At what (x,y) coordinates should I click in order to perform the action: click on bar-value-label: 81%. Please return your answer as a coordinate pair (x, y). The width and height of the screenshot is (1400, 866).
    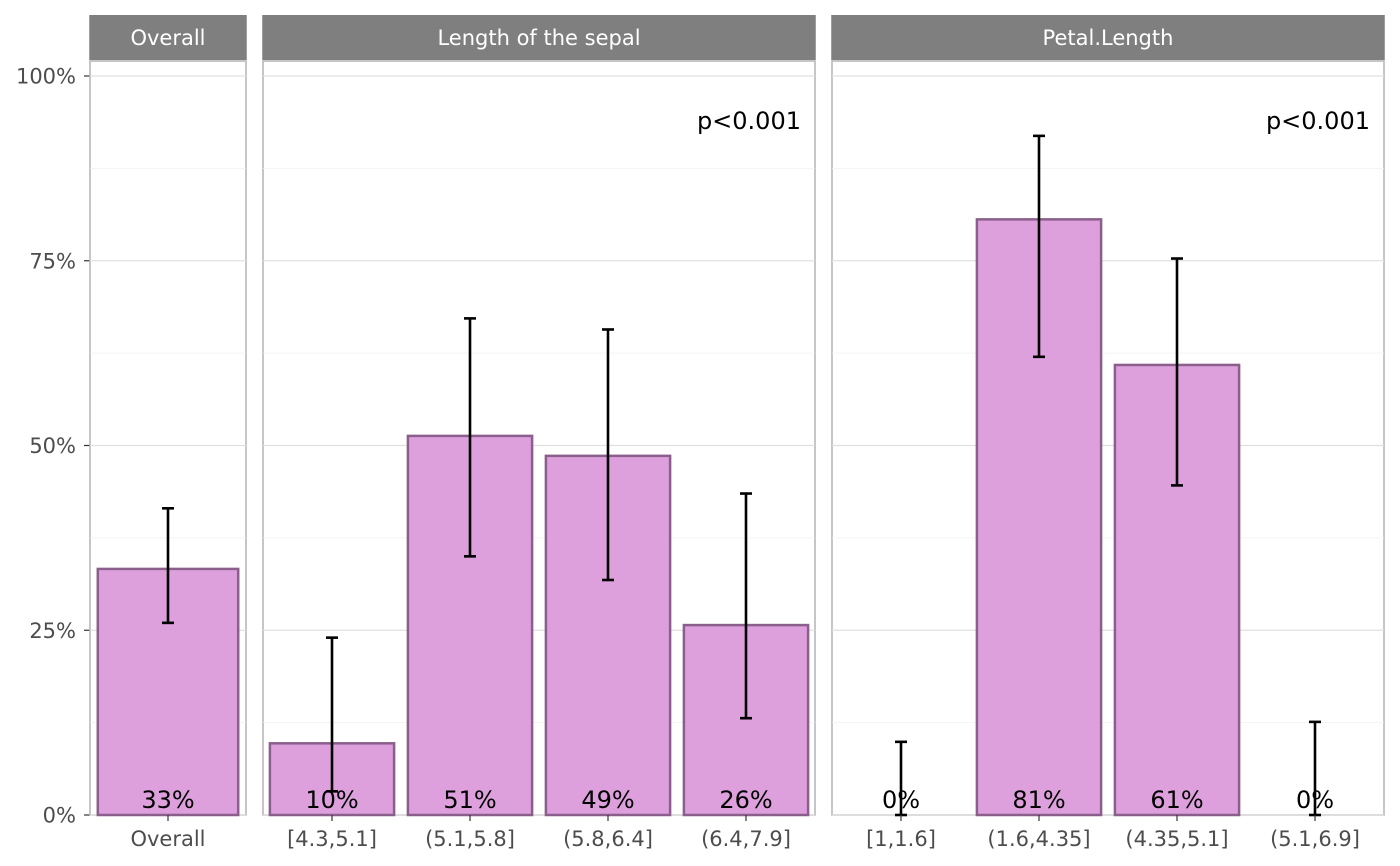
    Looking at the image, I should click on (1038, 800).